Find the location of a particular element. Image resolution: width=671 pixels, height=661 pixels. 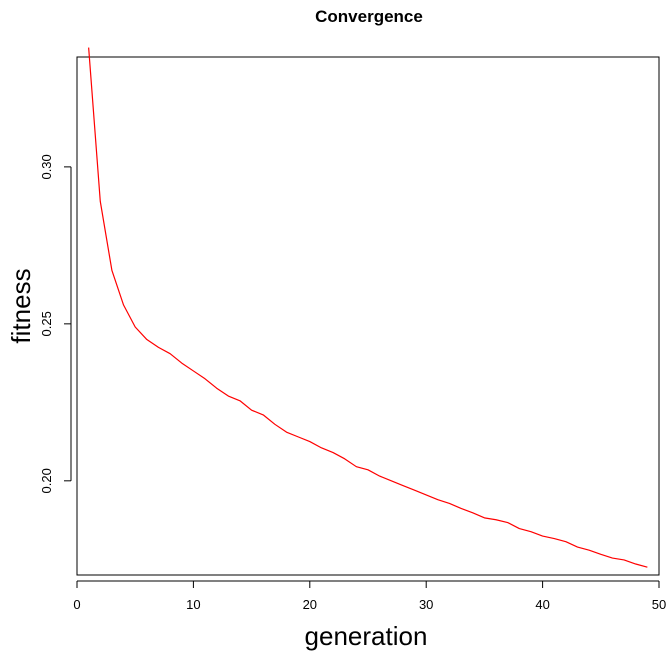

x-axis-label: generation is located at coordinates (366, 636).